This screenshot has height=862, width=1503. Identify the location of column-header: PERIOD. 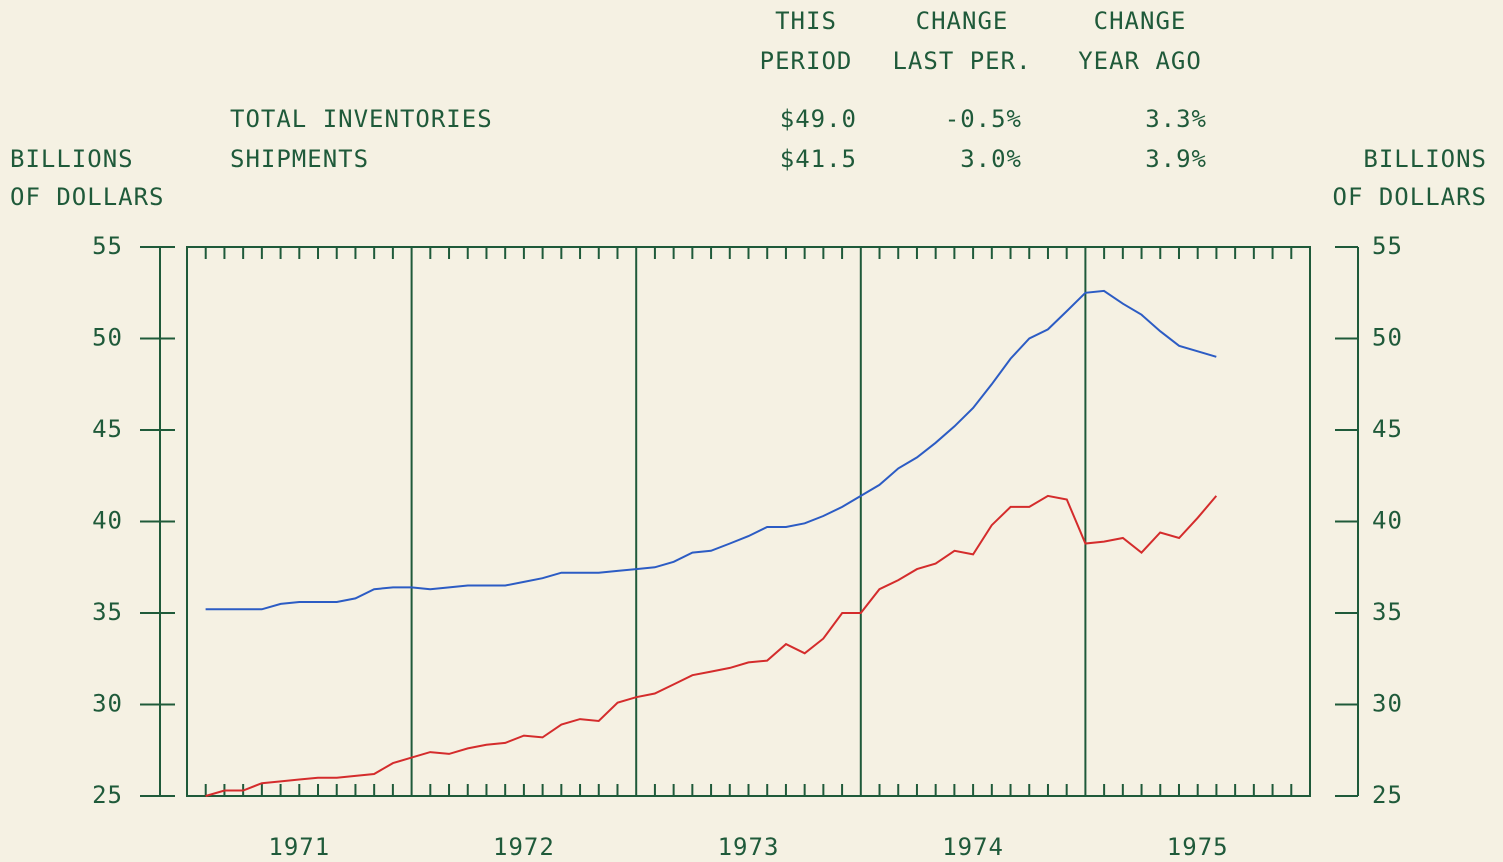
(806, 61).